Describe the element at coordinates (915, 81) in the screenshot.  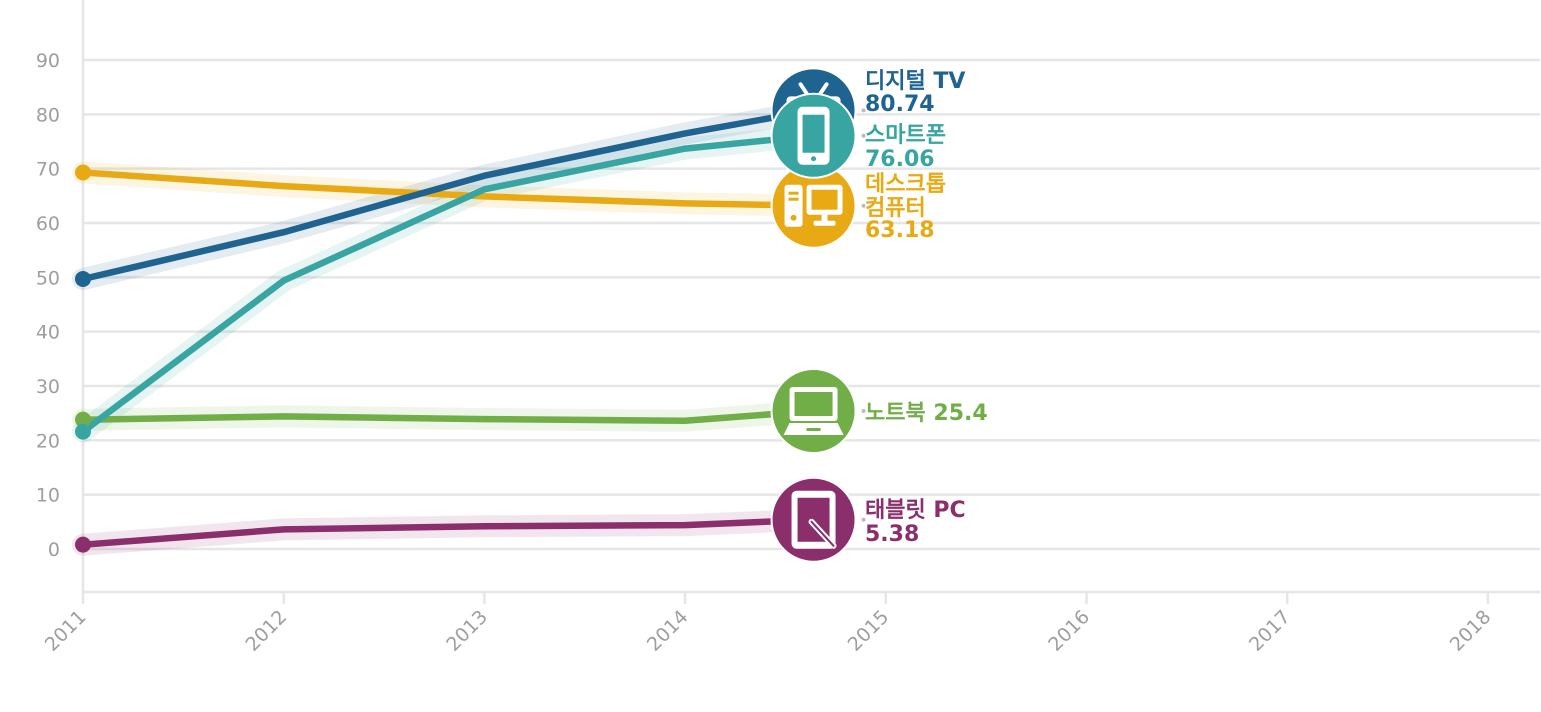
I see `series-name-line: 디지털 TV` at that location.